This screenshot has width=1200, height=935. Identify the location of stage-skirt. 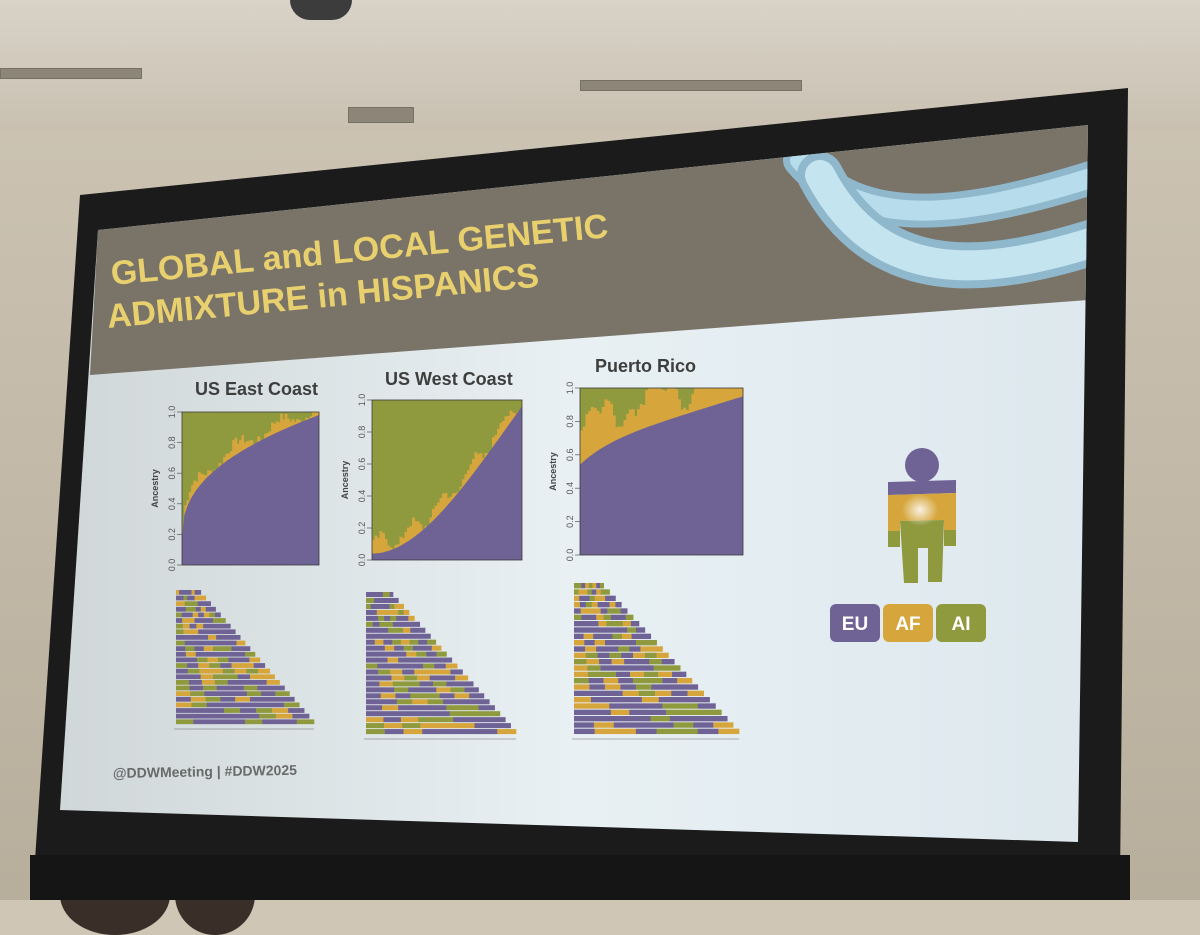
(580, 877).